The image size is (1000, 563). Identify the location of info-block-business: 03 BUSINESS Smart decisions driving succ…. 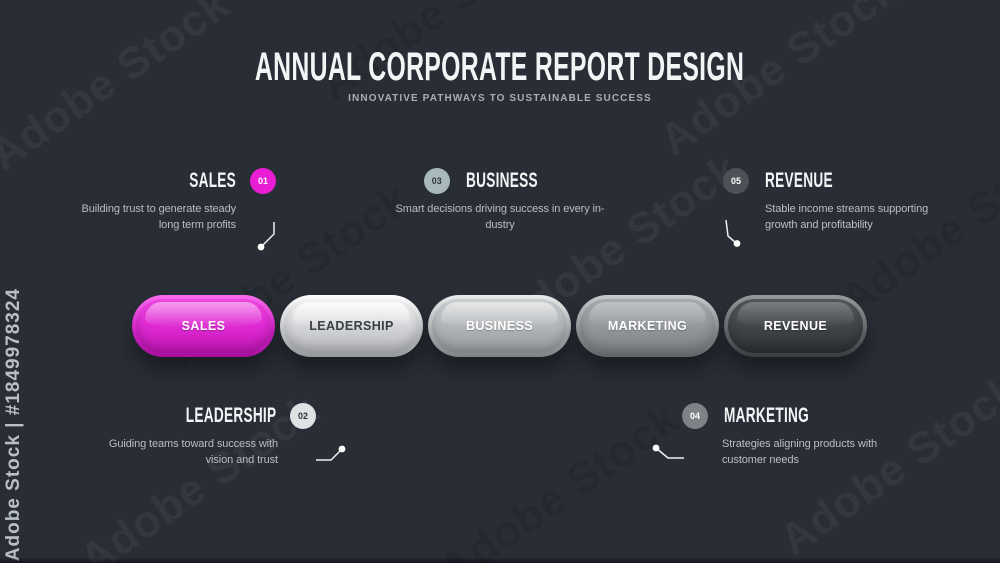
(500, 200).